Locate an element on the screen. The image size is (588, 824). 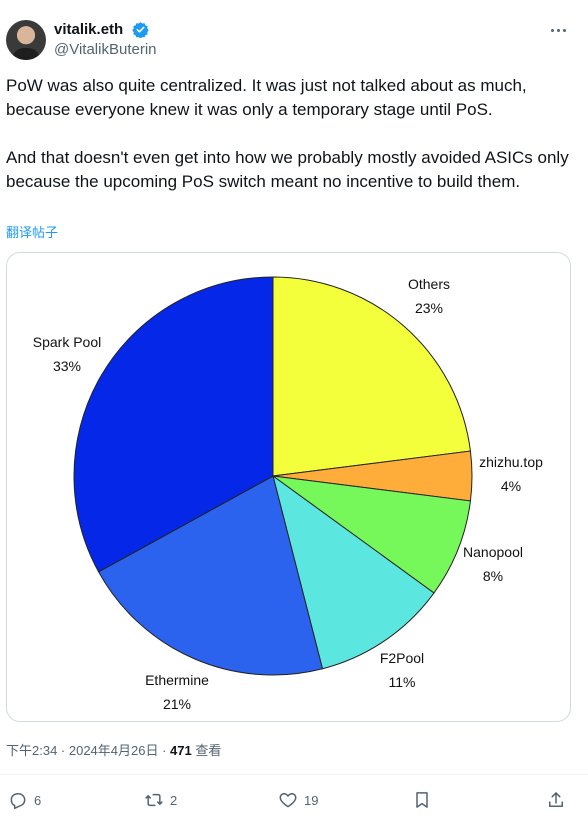
reply-count: 6 is located at coordinates (38, 800).